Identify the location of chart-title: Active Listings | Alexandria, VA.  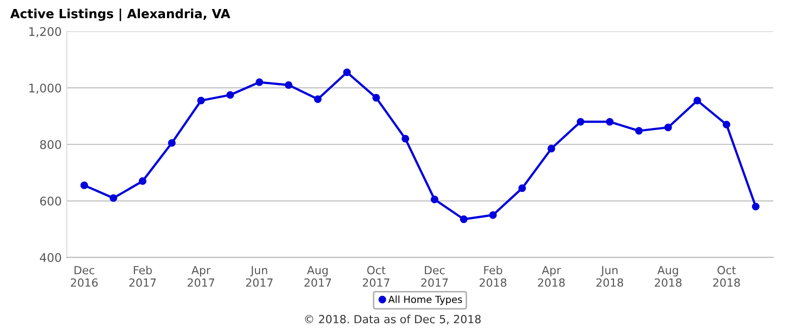
(120, 15).